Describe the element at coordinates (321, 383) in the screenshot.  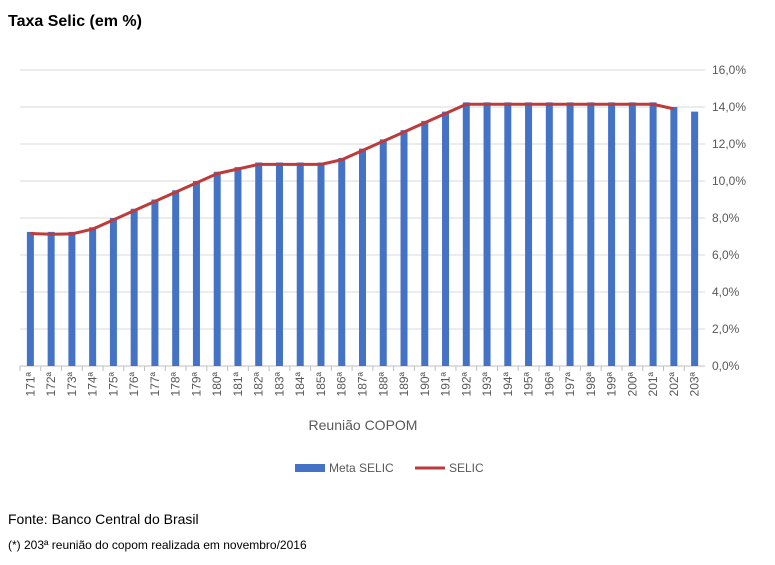
I see `x-tick-label: 185ª` at that location.